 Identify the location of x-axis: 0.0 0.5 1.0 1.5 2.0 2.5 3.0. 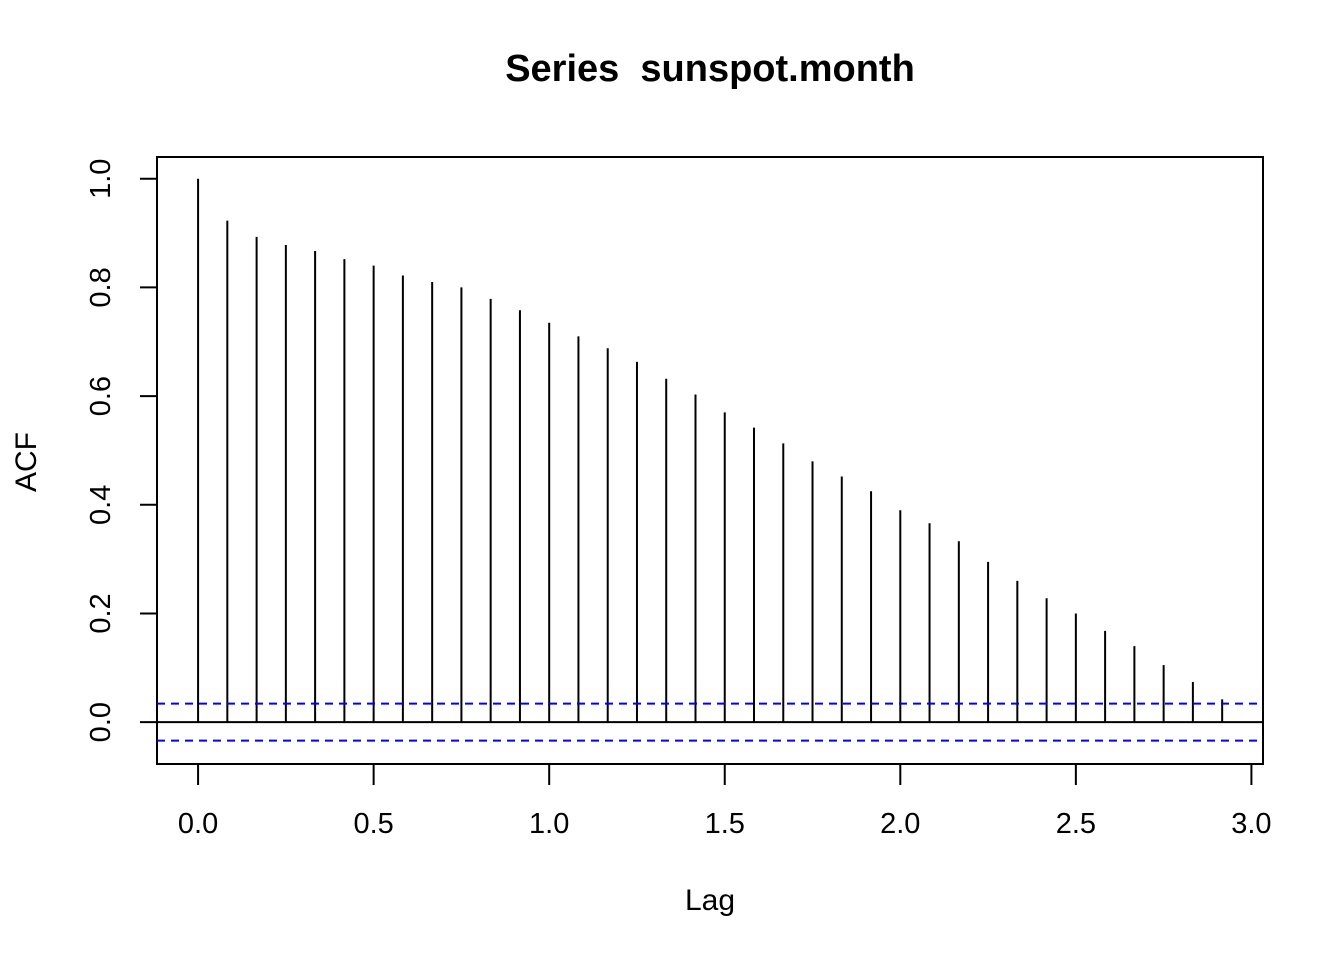
(725, 801).